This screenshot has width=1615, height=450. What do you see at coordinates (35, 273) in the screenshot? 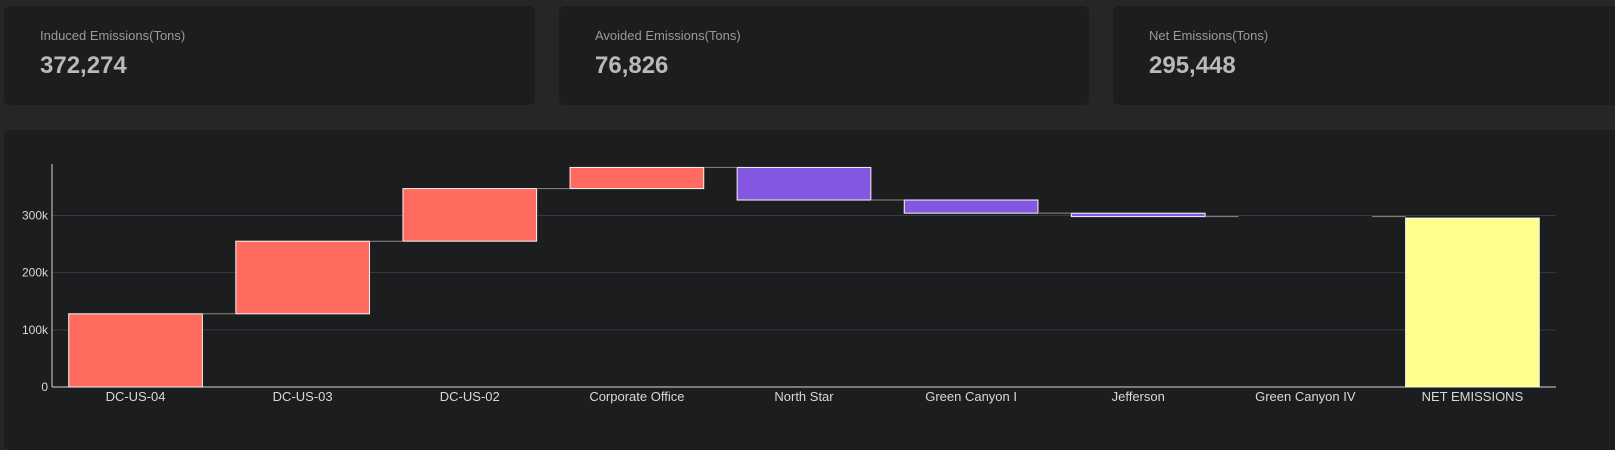
I see `y-tick-label: 200k` at bounding box center [35, 273].